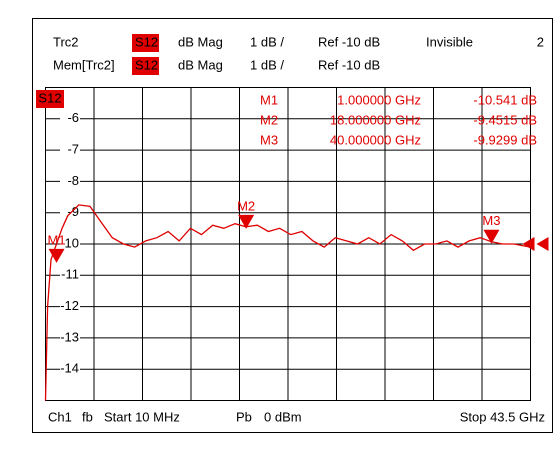  I want to click on y-tick-label: -8, so click(73, 180).